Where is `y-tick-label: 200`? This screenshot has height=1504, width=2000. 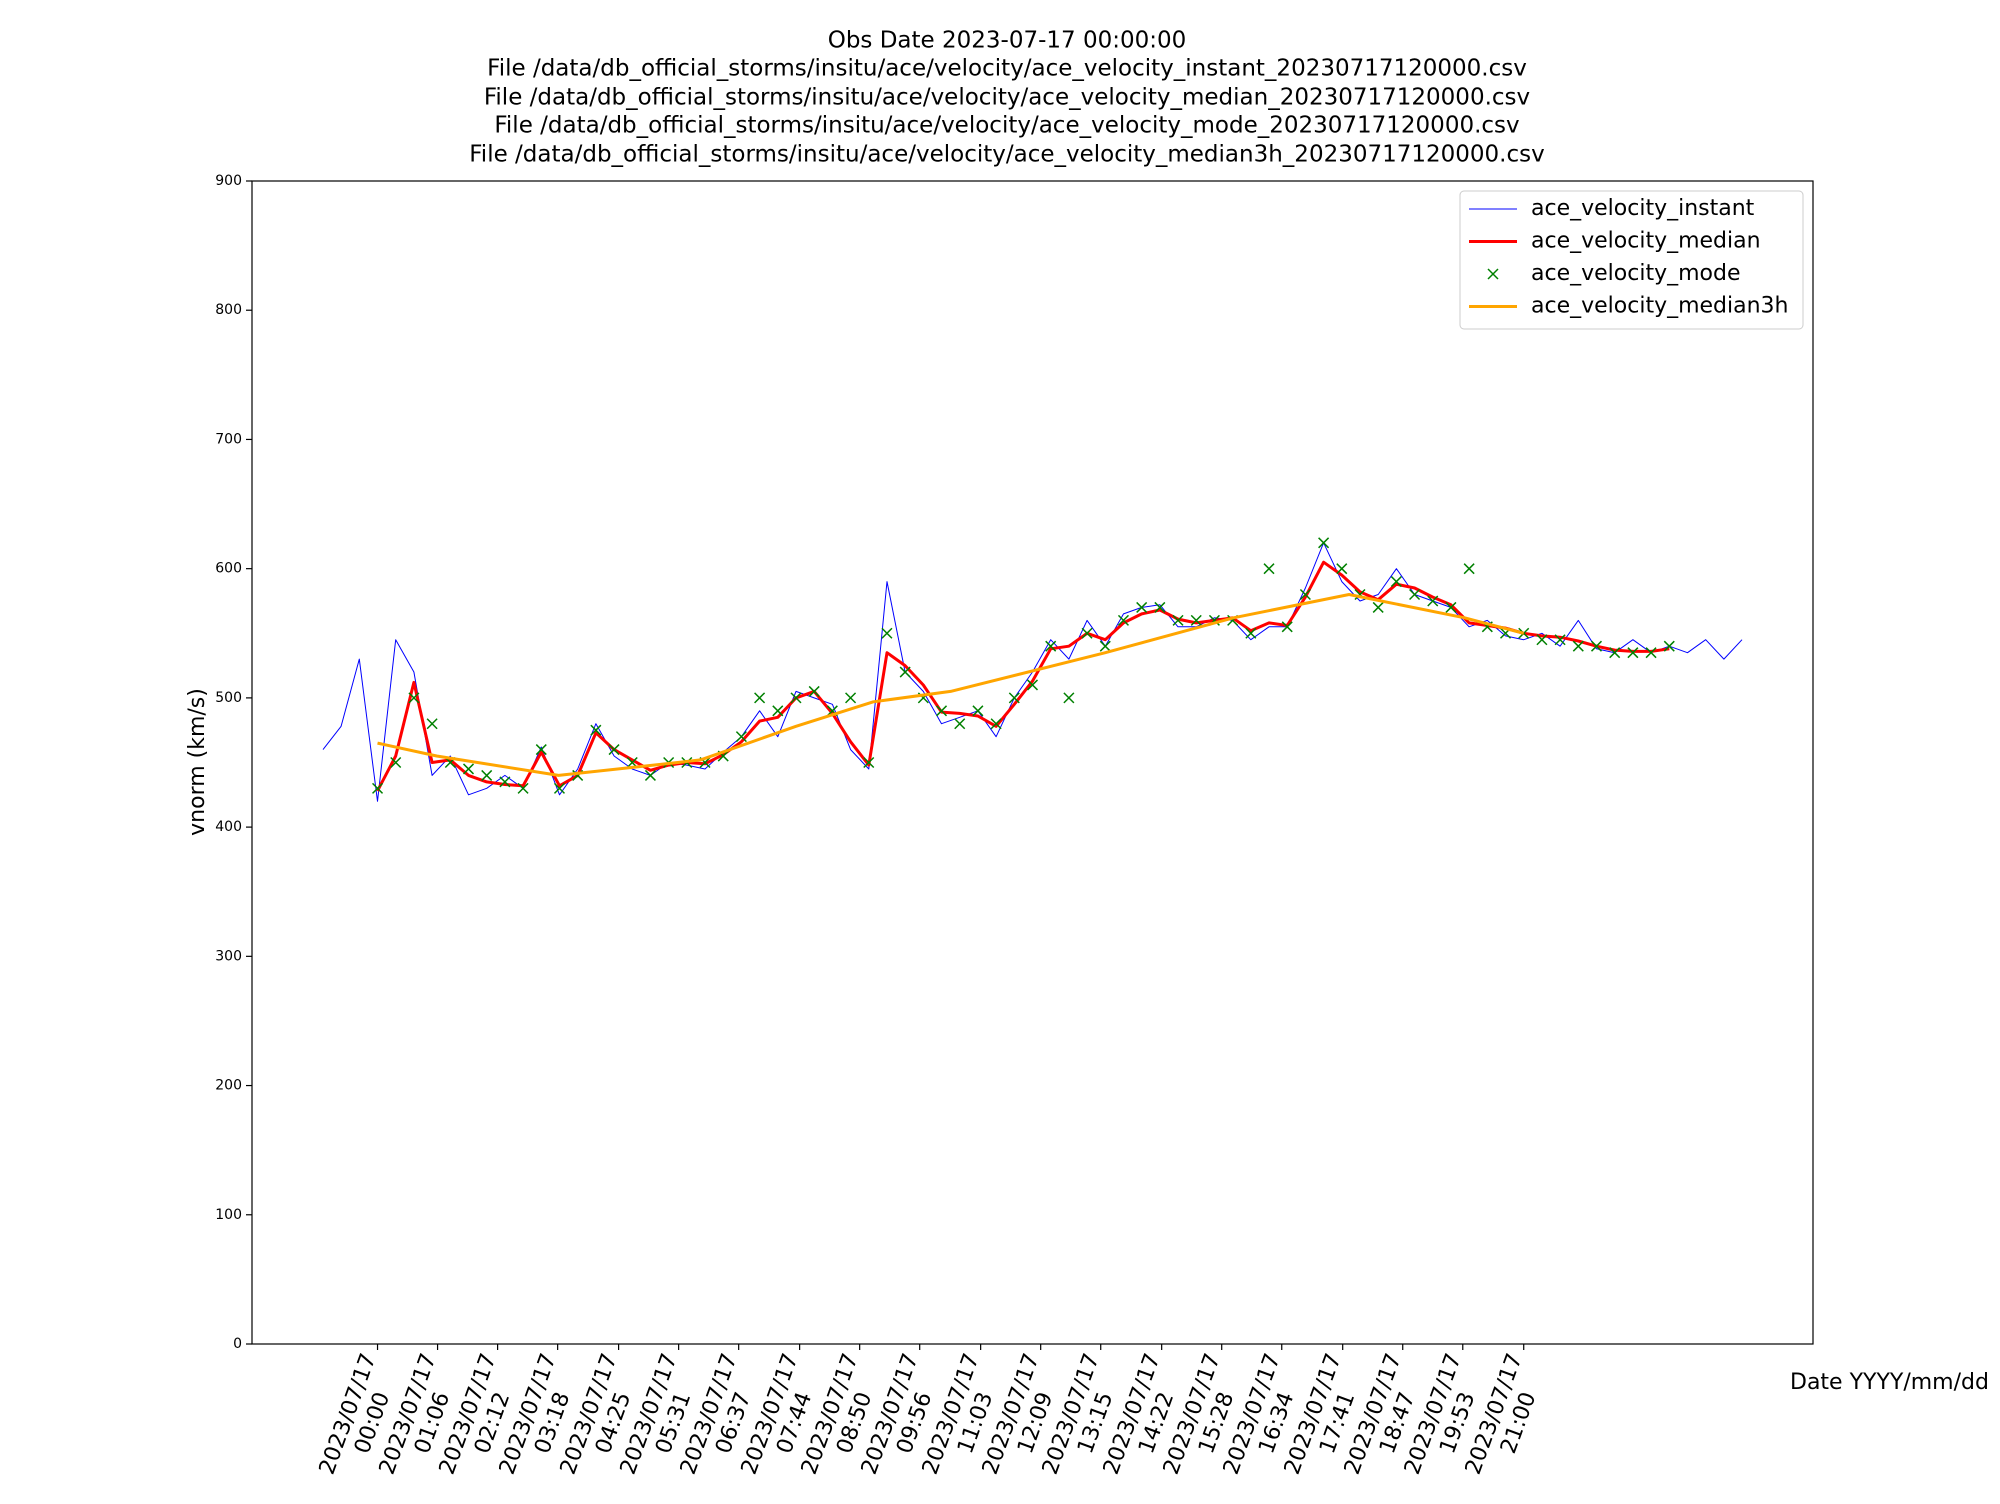
y-tick-label: 200 is located at coordinates (228, 1086).